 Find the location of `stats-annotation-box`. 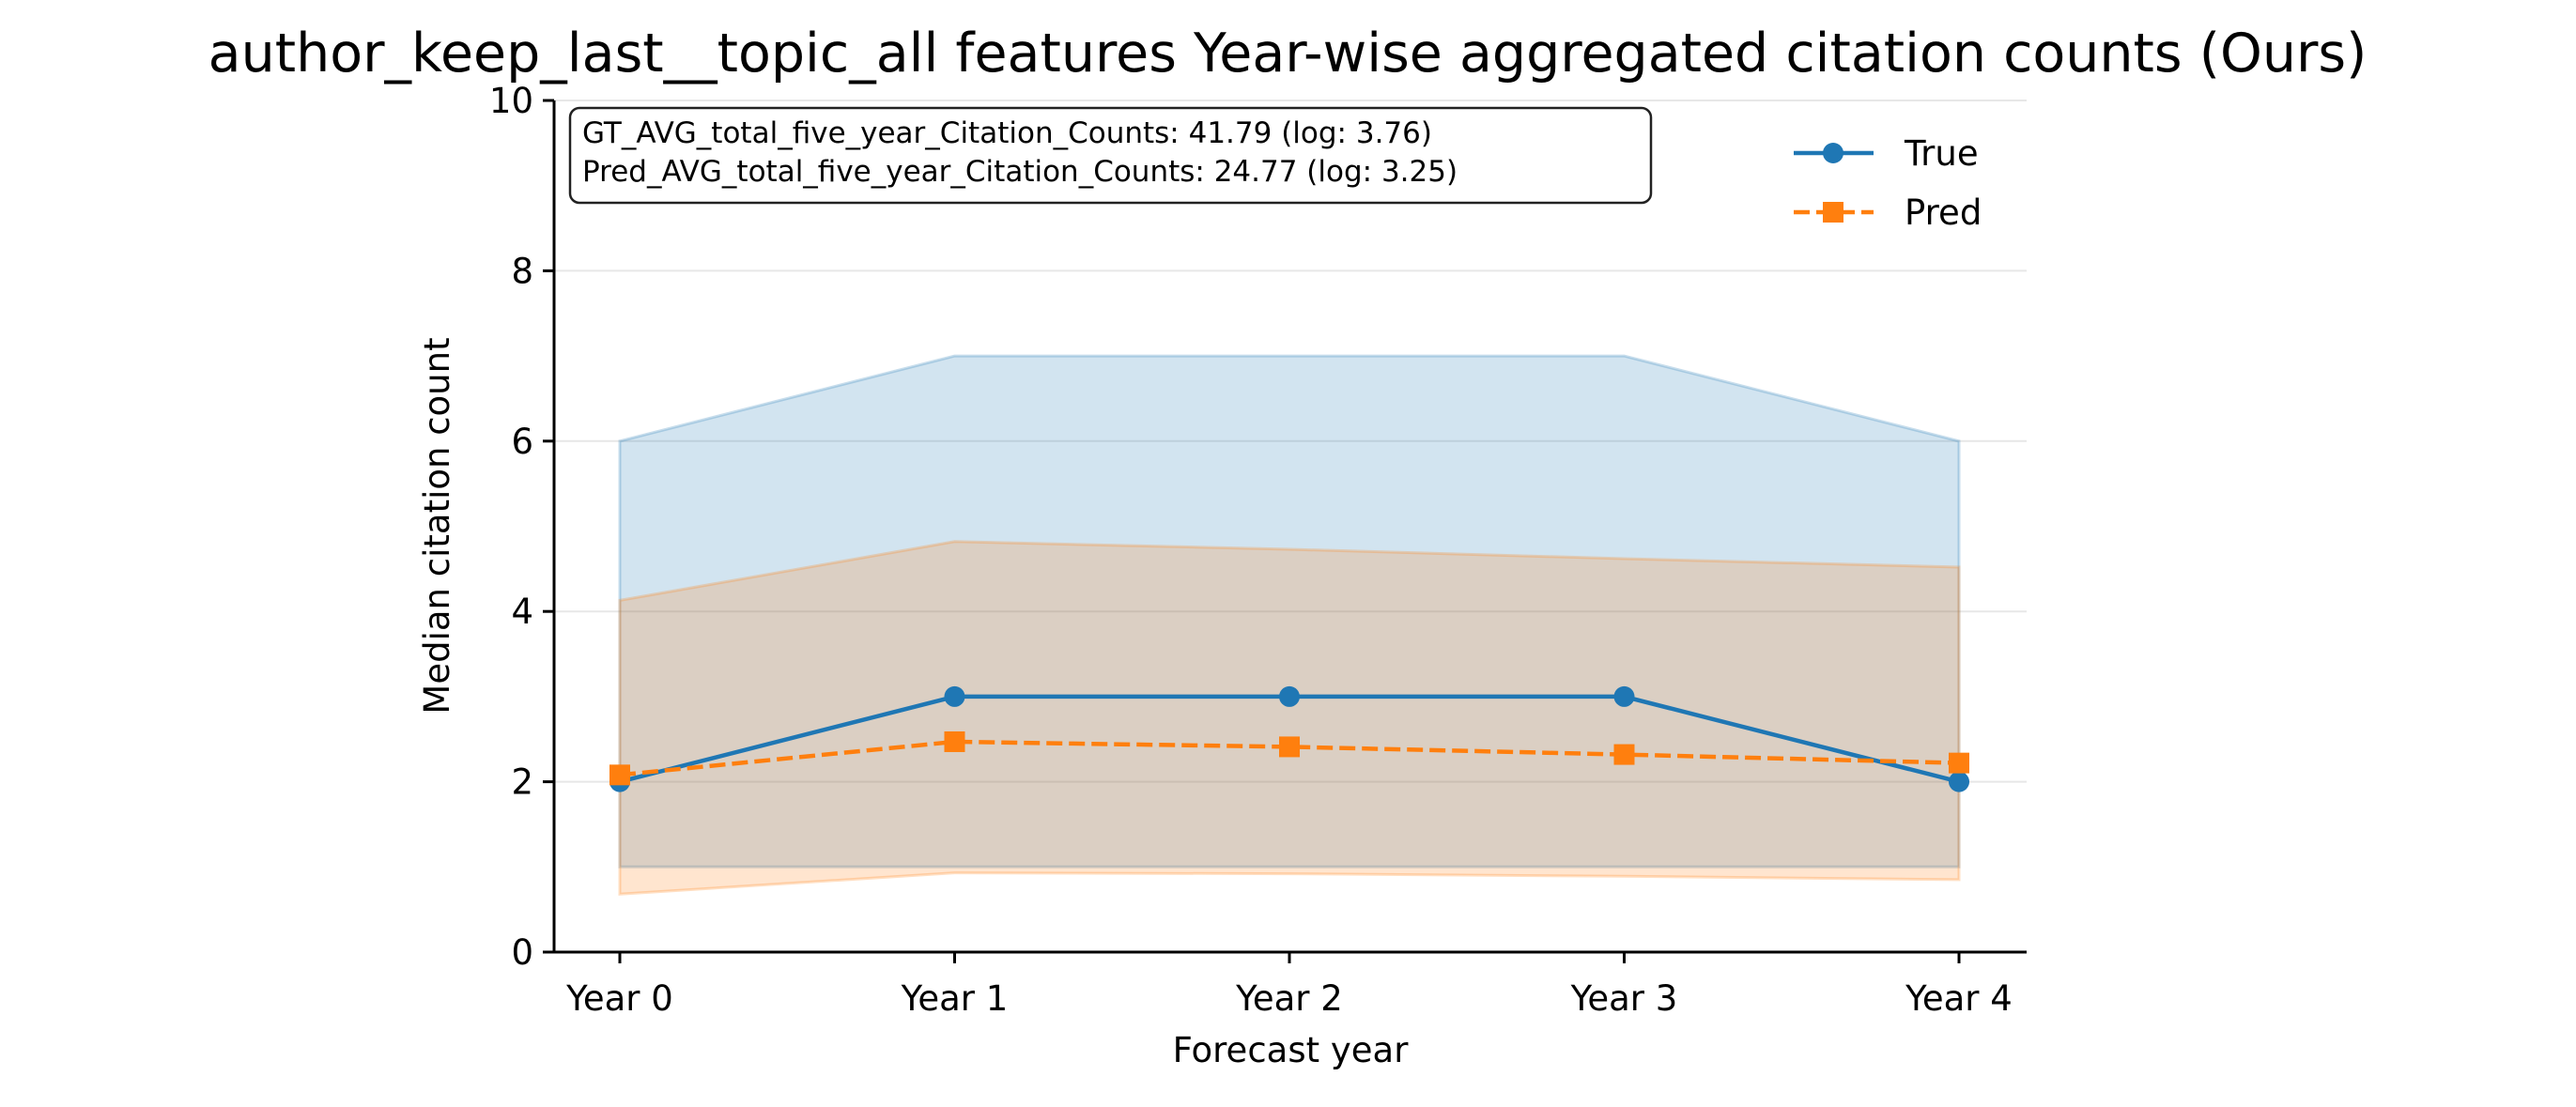

stats-annotation-box is located at coordinates (1110, 155).